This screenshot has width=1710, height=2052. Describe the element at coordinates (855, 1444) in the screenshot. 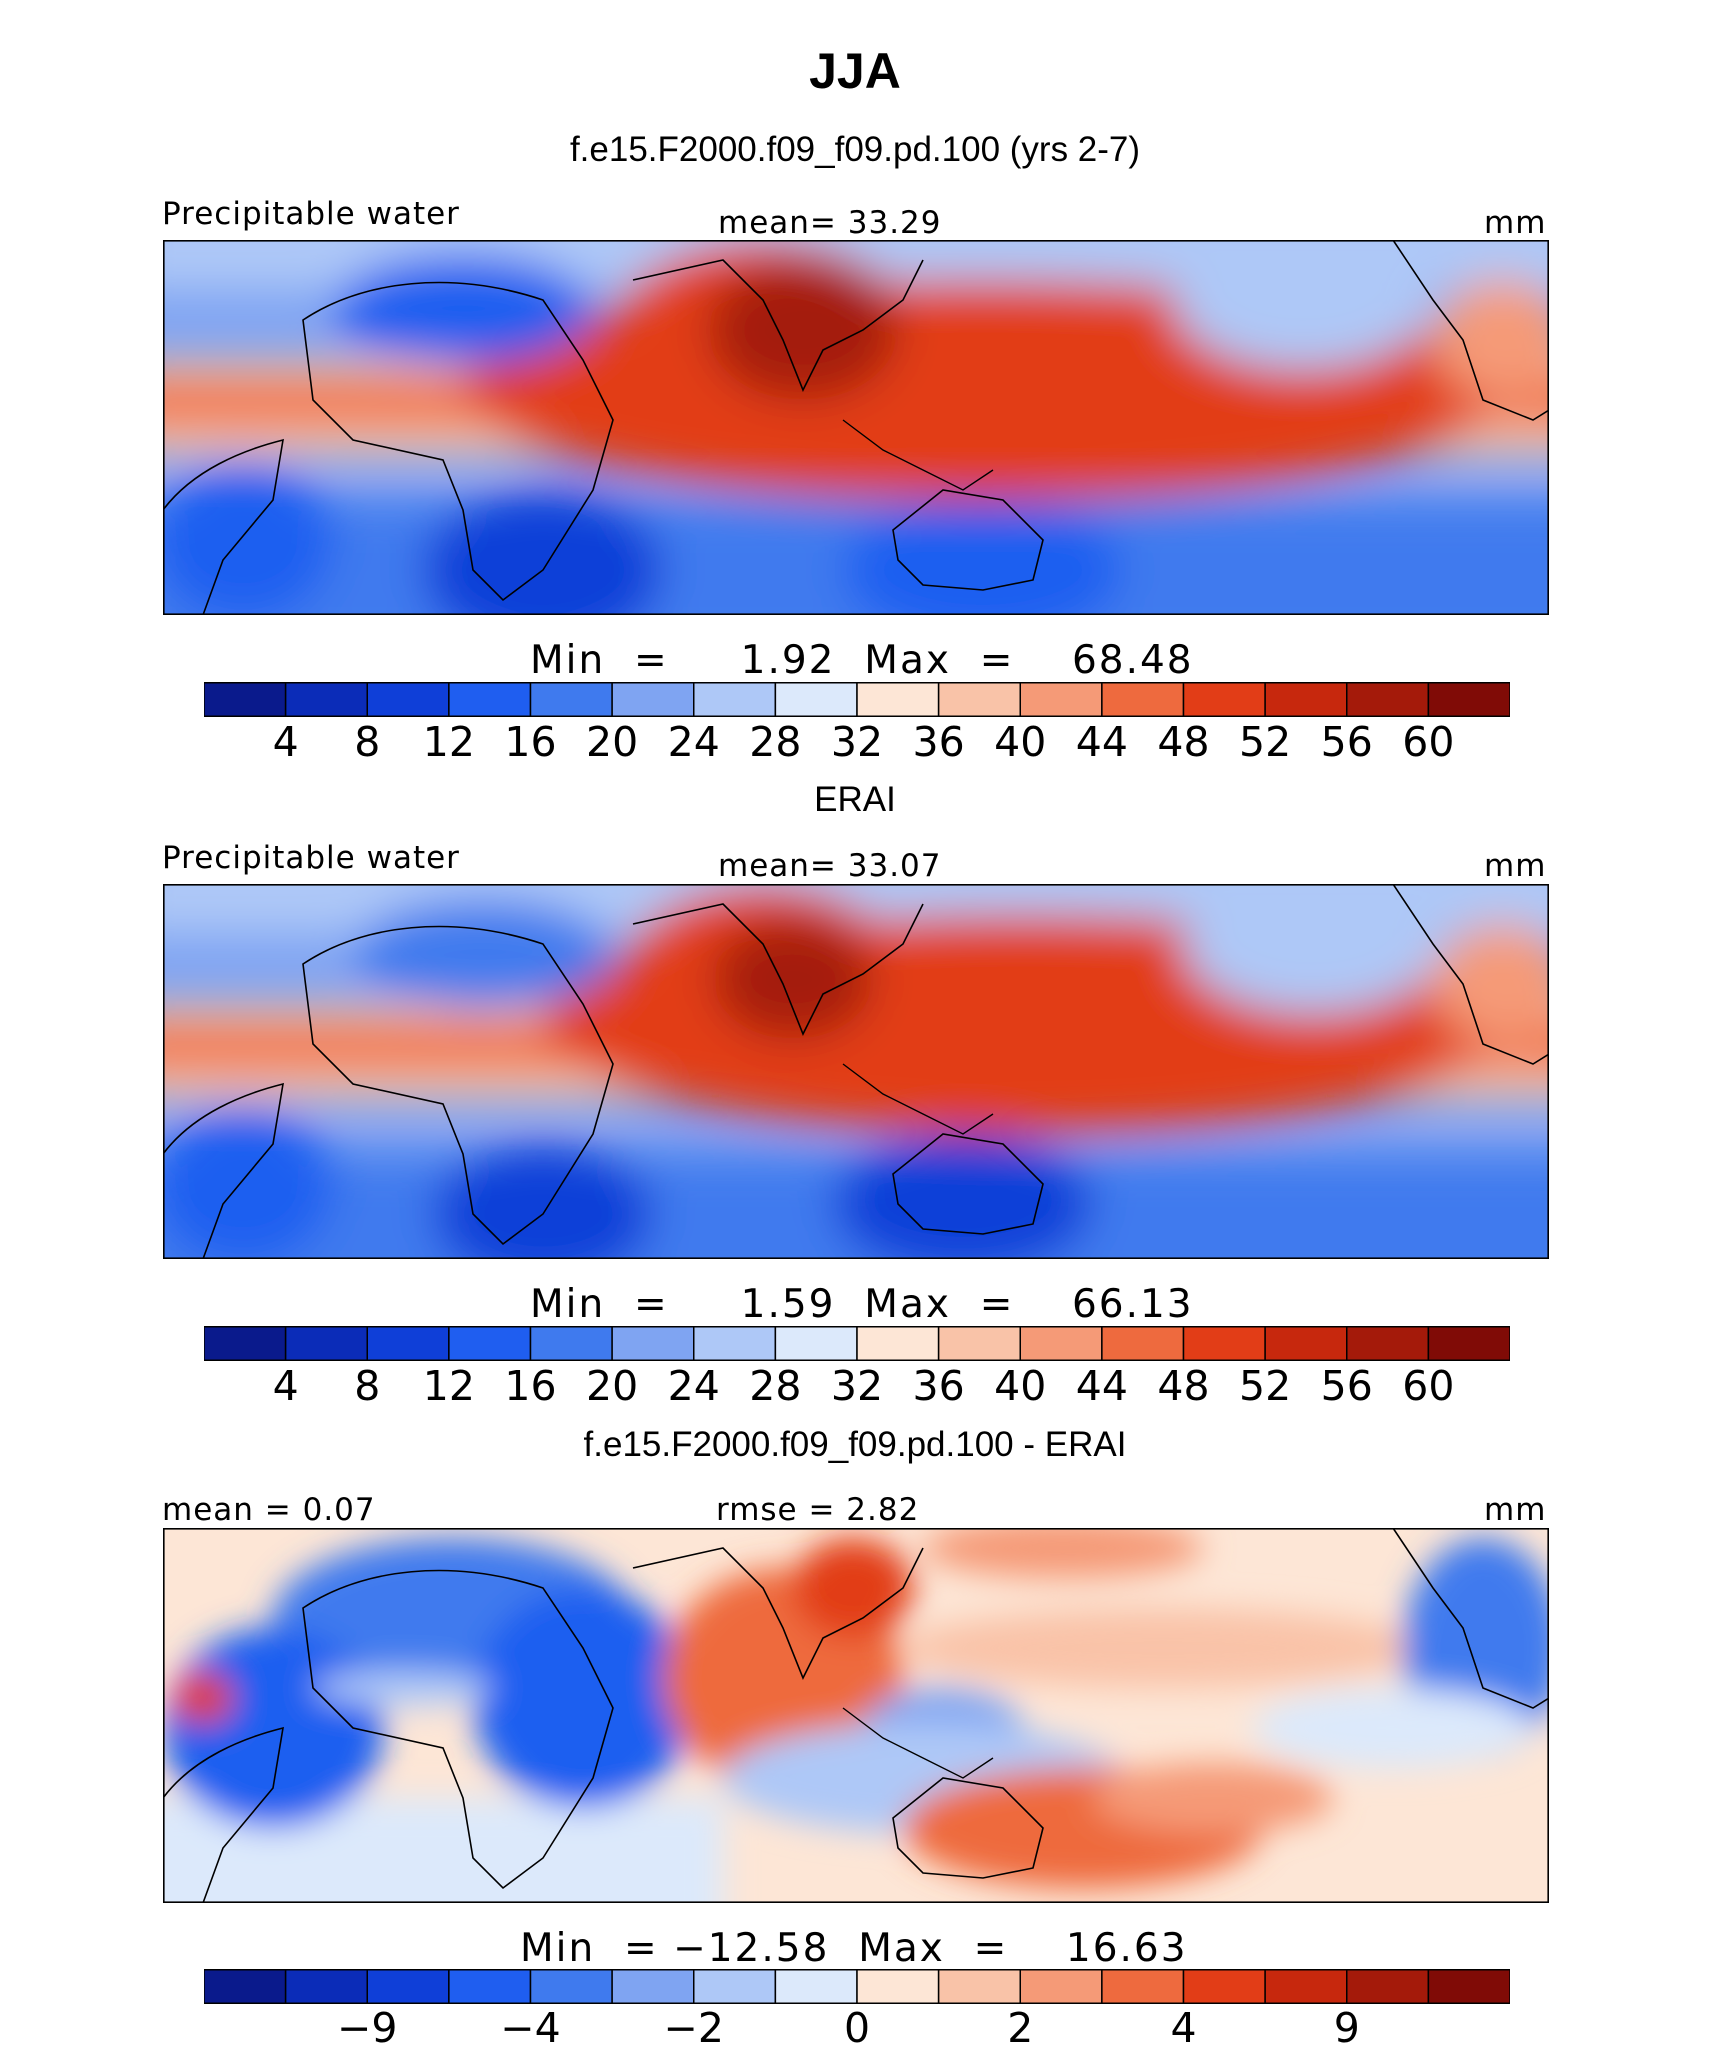

I see `panel-3-title: f.e15.F2000.f09_f09.pd.100 - ERAI` at that location.